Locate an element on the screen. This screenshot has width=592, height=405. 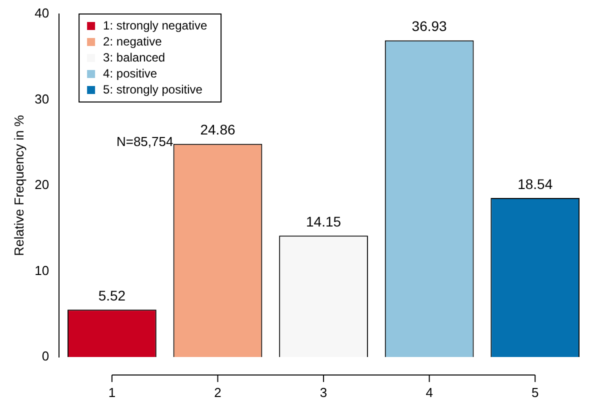
data-label: 14.15 is located at coordinates (324, 222).